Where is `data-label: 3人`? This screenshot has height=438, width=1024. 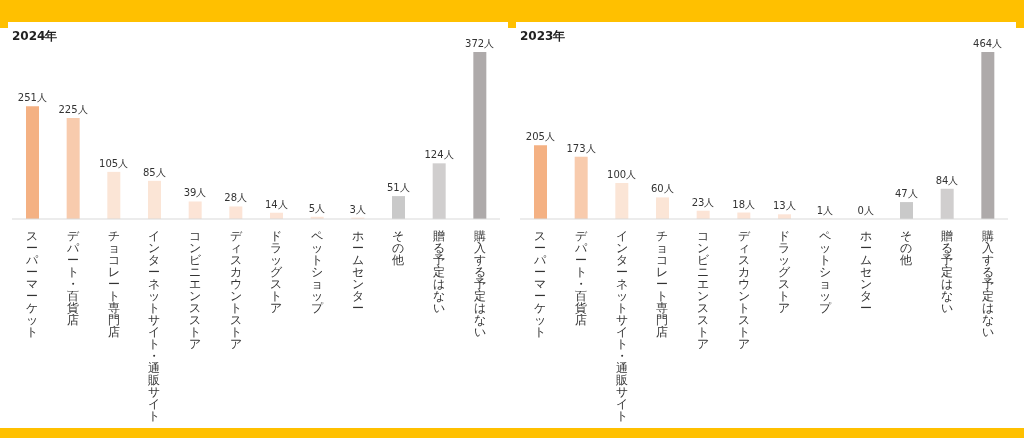
data-label: 3人 is located at coordinates (357, 209).